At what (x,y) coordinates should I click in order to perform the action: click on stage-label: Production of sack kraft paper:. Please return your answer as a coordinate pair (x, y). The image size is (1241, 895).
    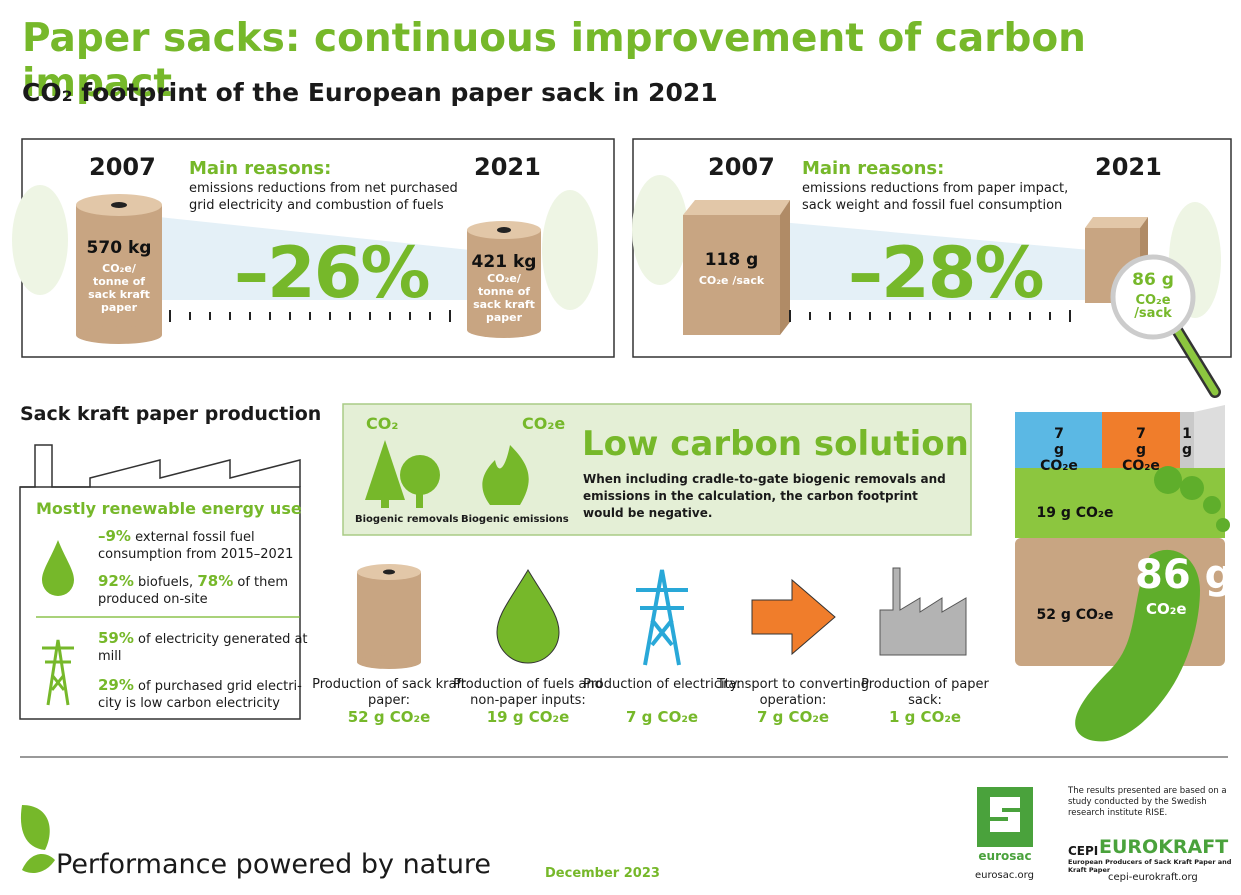
    Looking at the image, I should click on (389, 692).